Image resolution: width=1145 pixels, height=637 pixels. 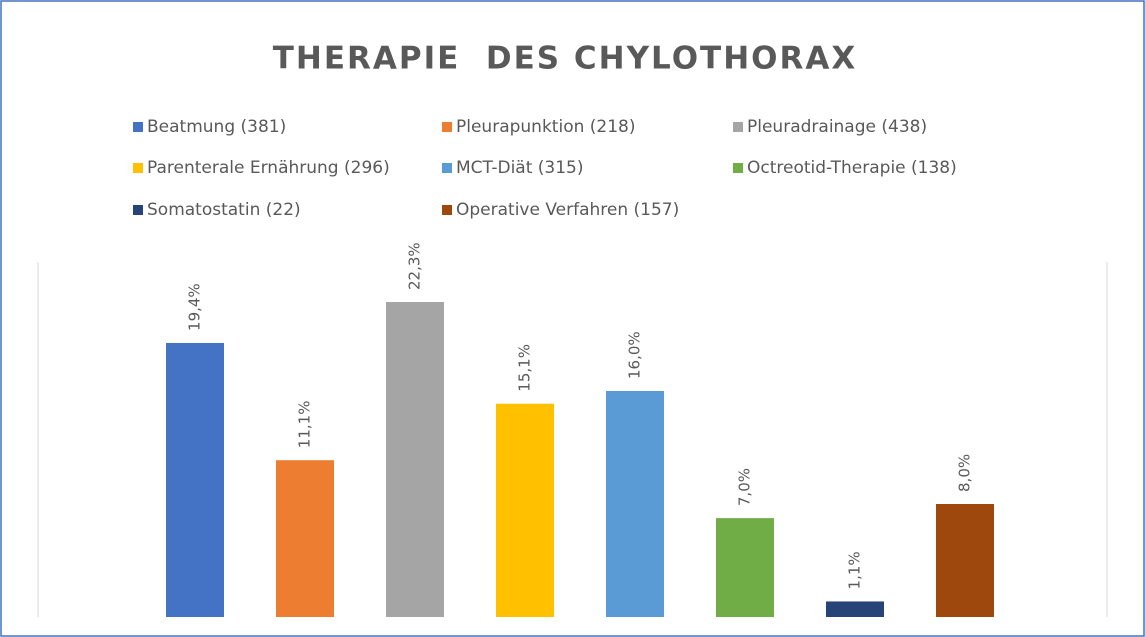 What do you see at coordinates (268, 168) in the screenshot?
I see `legend-label: Parenterale Ernährung (296)` at bounding box center [268, 168].